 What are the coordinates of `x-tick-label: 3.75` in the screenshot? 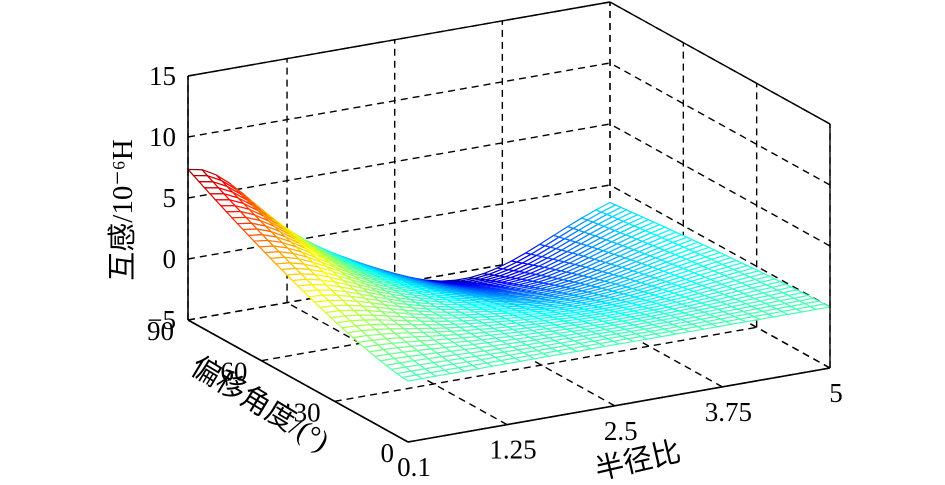 It's located at (728, 412).